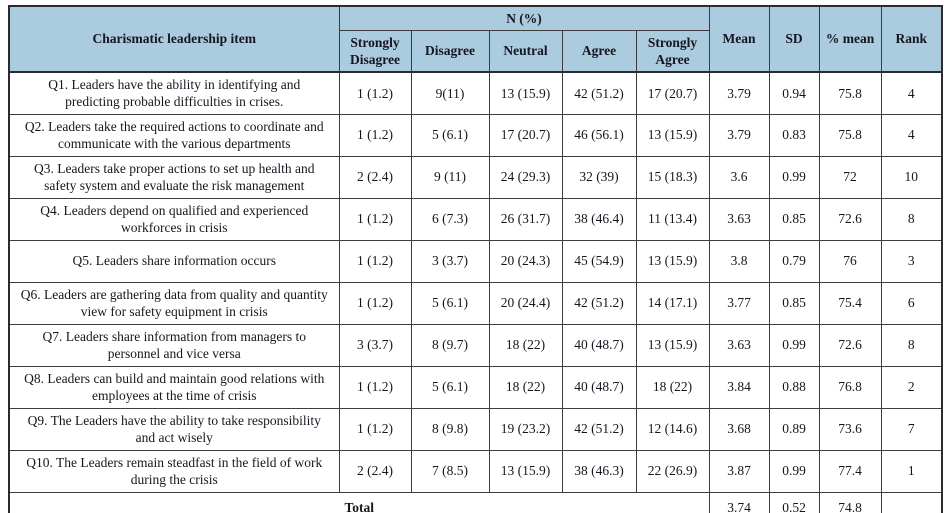 The width and height of the screenshot is (949, 513). Describe the element at coordinates (739, 471) in the screenshot. I see `mean-cell: 3.87` at that location.